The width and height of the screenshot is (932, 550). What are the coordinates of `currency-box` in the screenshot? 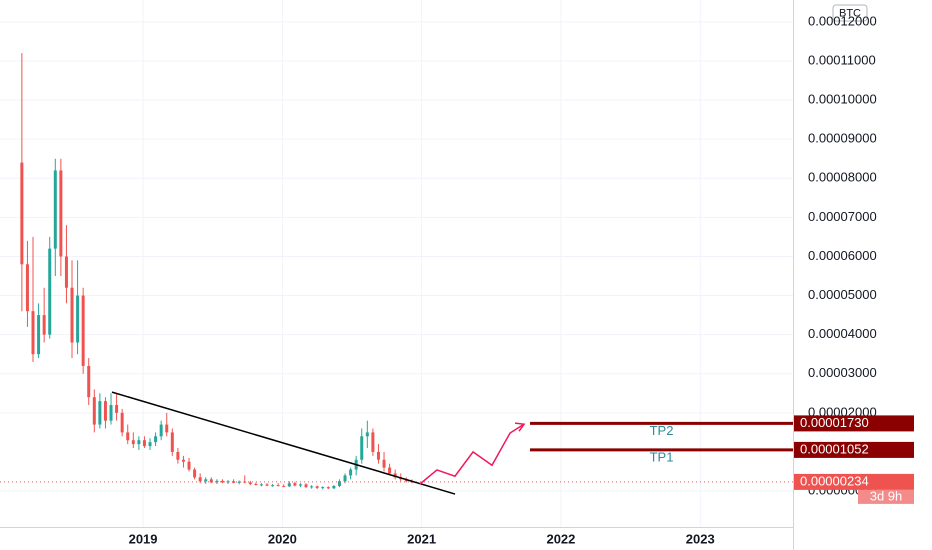 It's located at (850, 13).